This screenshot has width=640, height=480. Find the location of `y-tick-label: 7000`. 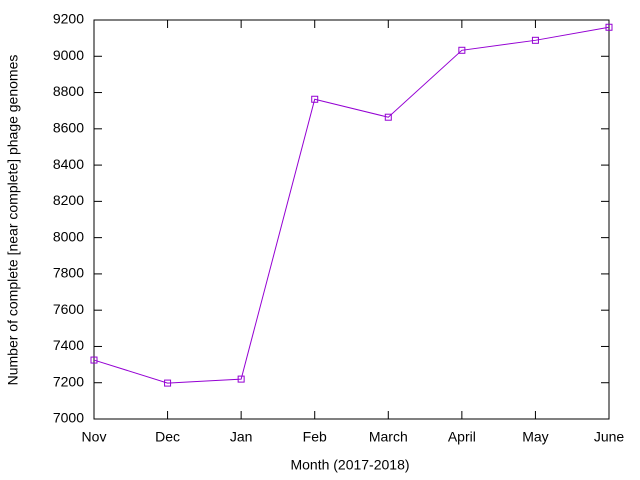

y-tick-label: 7000 is located at coordinates (68, 418).